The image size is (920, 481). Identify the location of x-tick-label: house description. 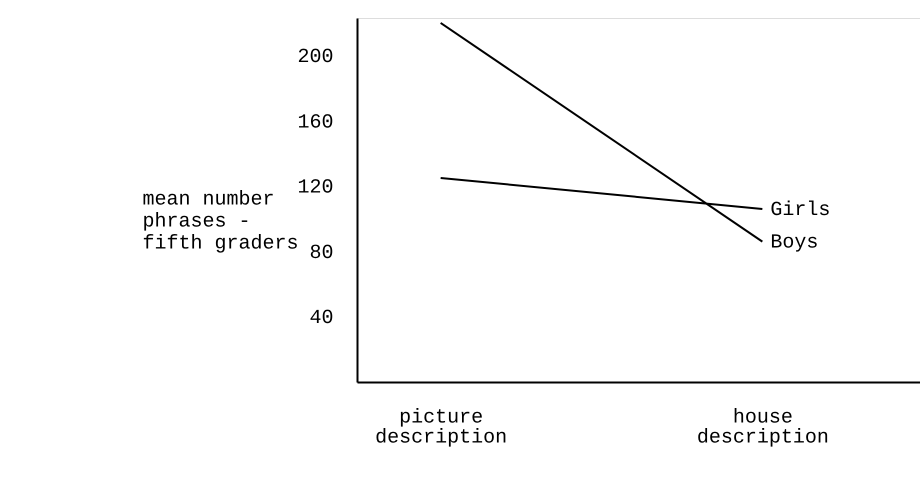
(762, 428).